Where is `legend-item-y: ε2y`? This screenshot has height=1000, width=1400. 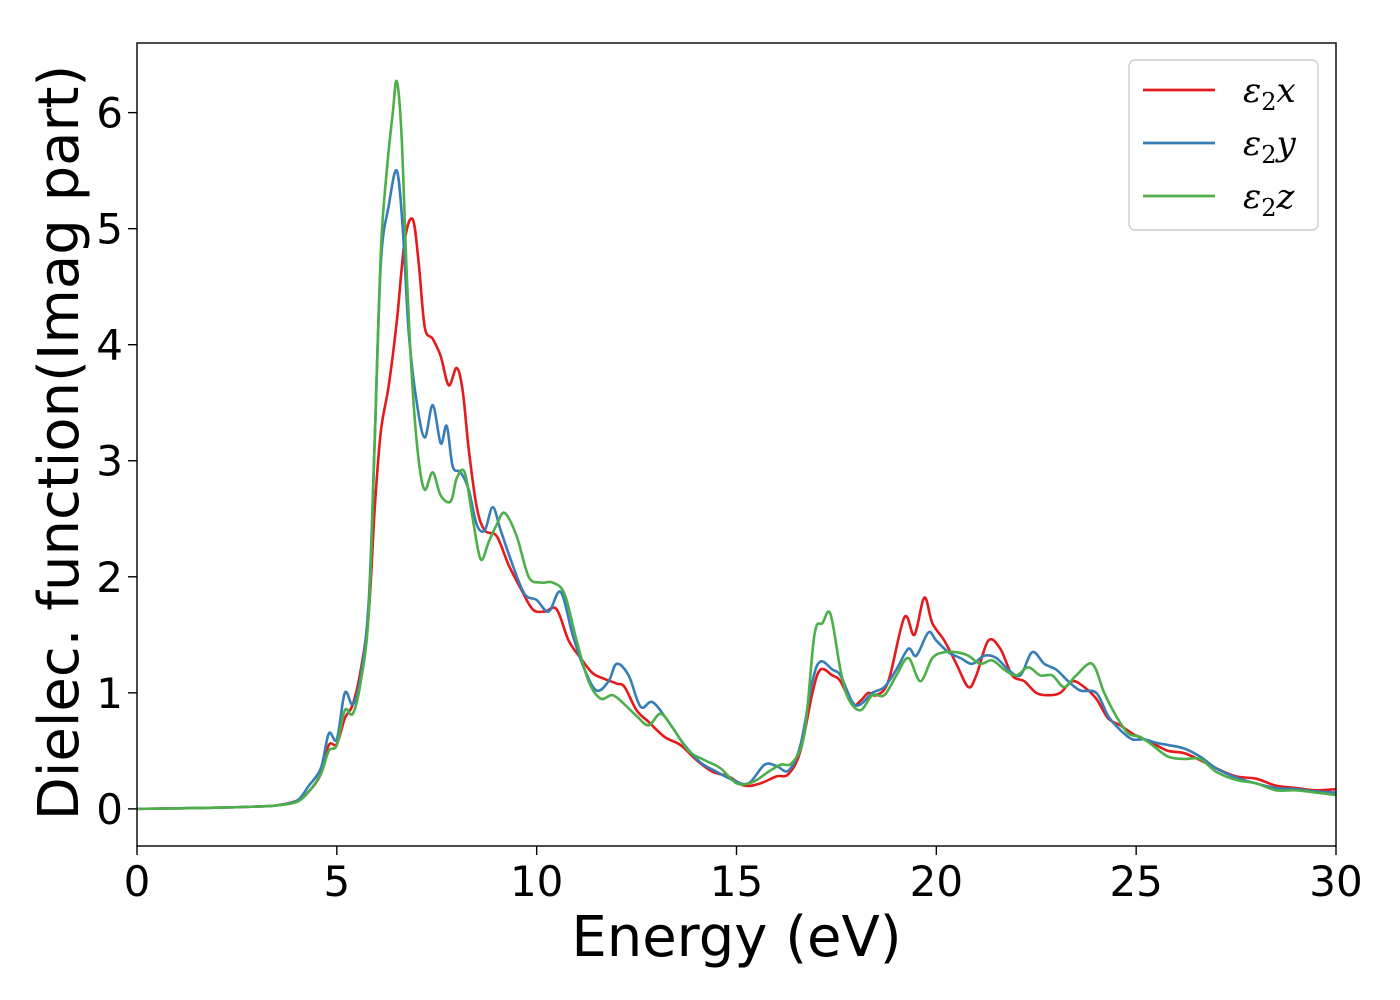 legend-item-y: ε2y is located at coordinates (1220, 146).